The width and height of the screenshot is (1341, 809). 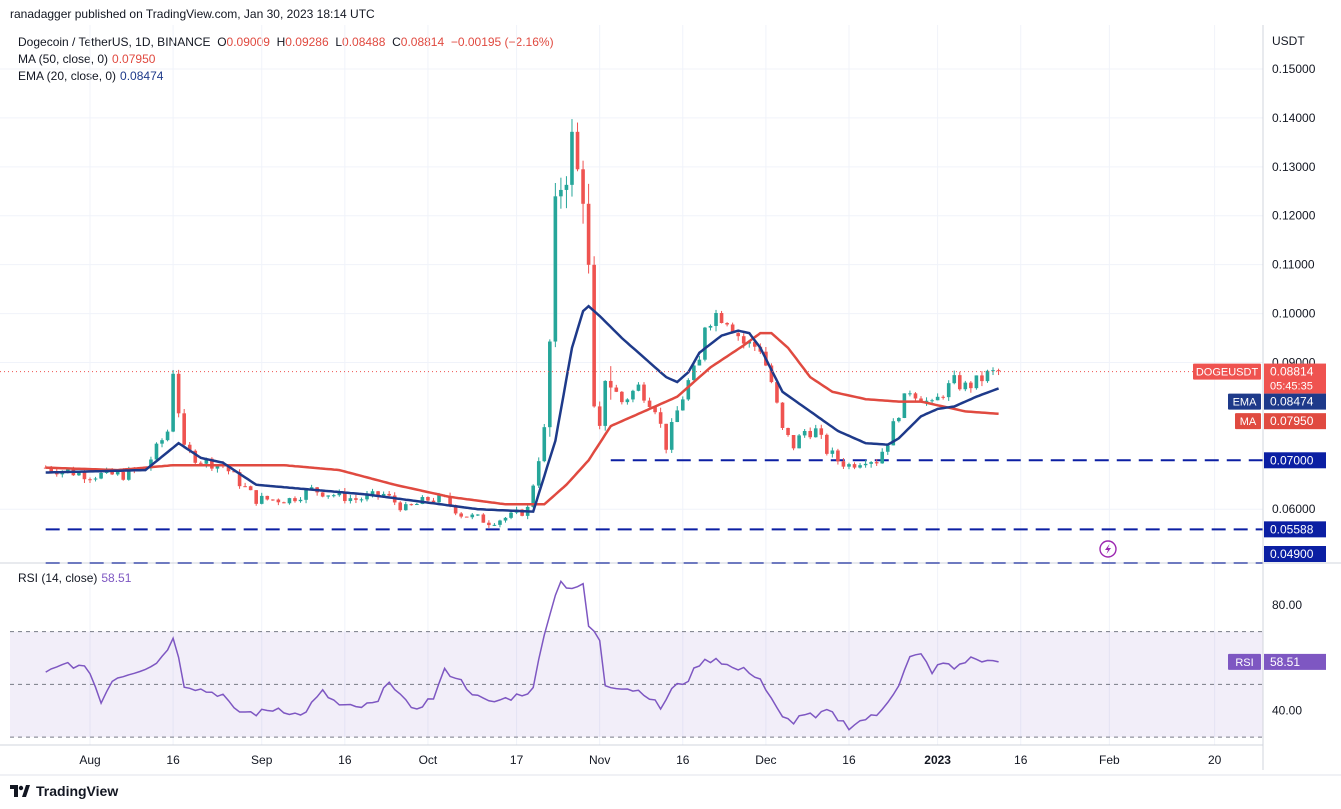 What do you see at coordinates (1288, 41) in the screenshot?
I see `currency-label: USDT` at bounding box center [1288, 41].